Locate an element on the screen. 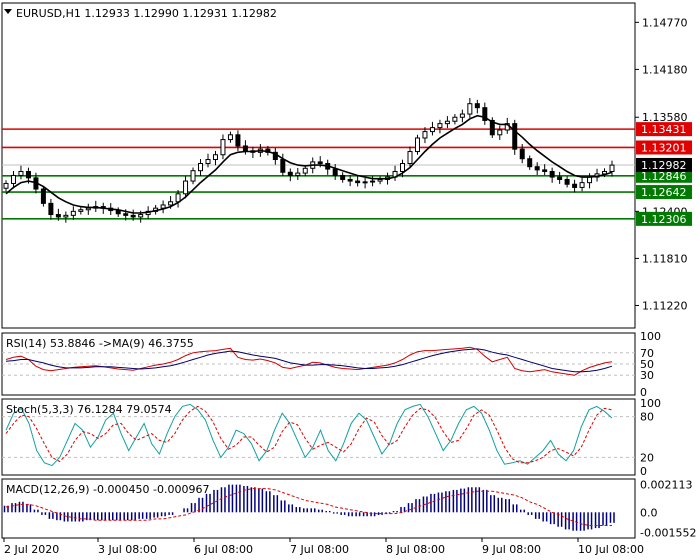  macd-panel is located at coordinates (318, 508).